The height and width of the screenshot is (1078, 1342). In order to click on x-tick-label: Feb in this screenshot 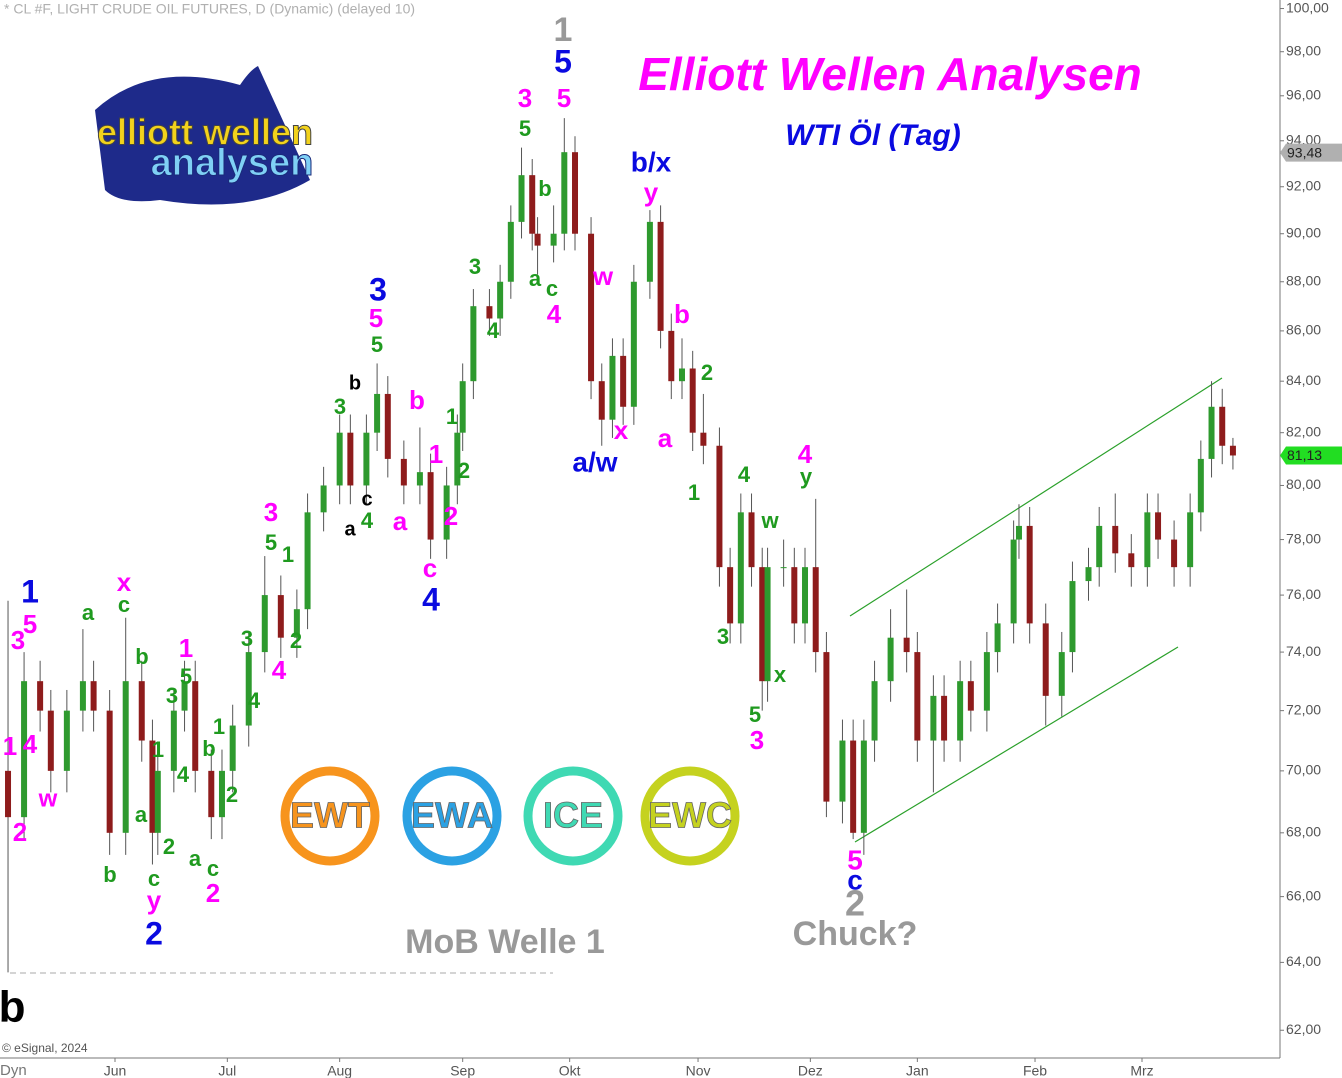, I will do `click(1035, 1070)`.